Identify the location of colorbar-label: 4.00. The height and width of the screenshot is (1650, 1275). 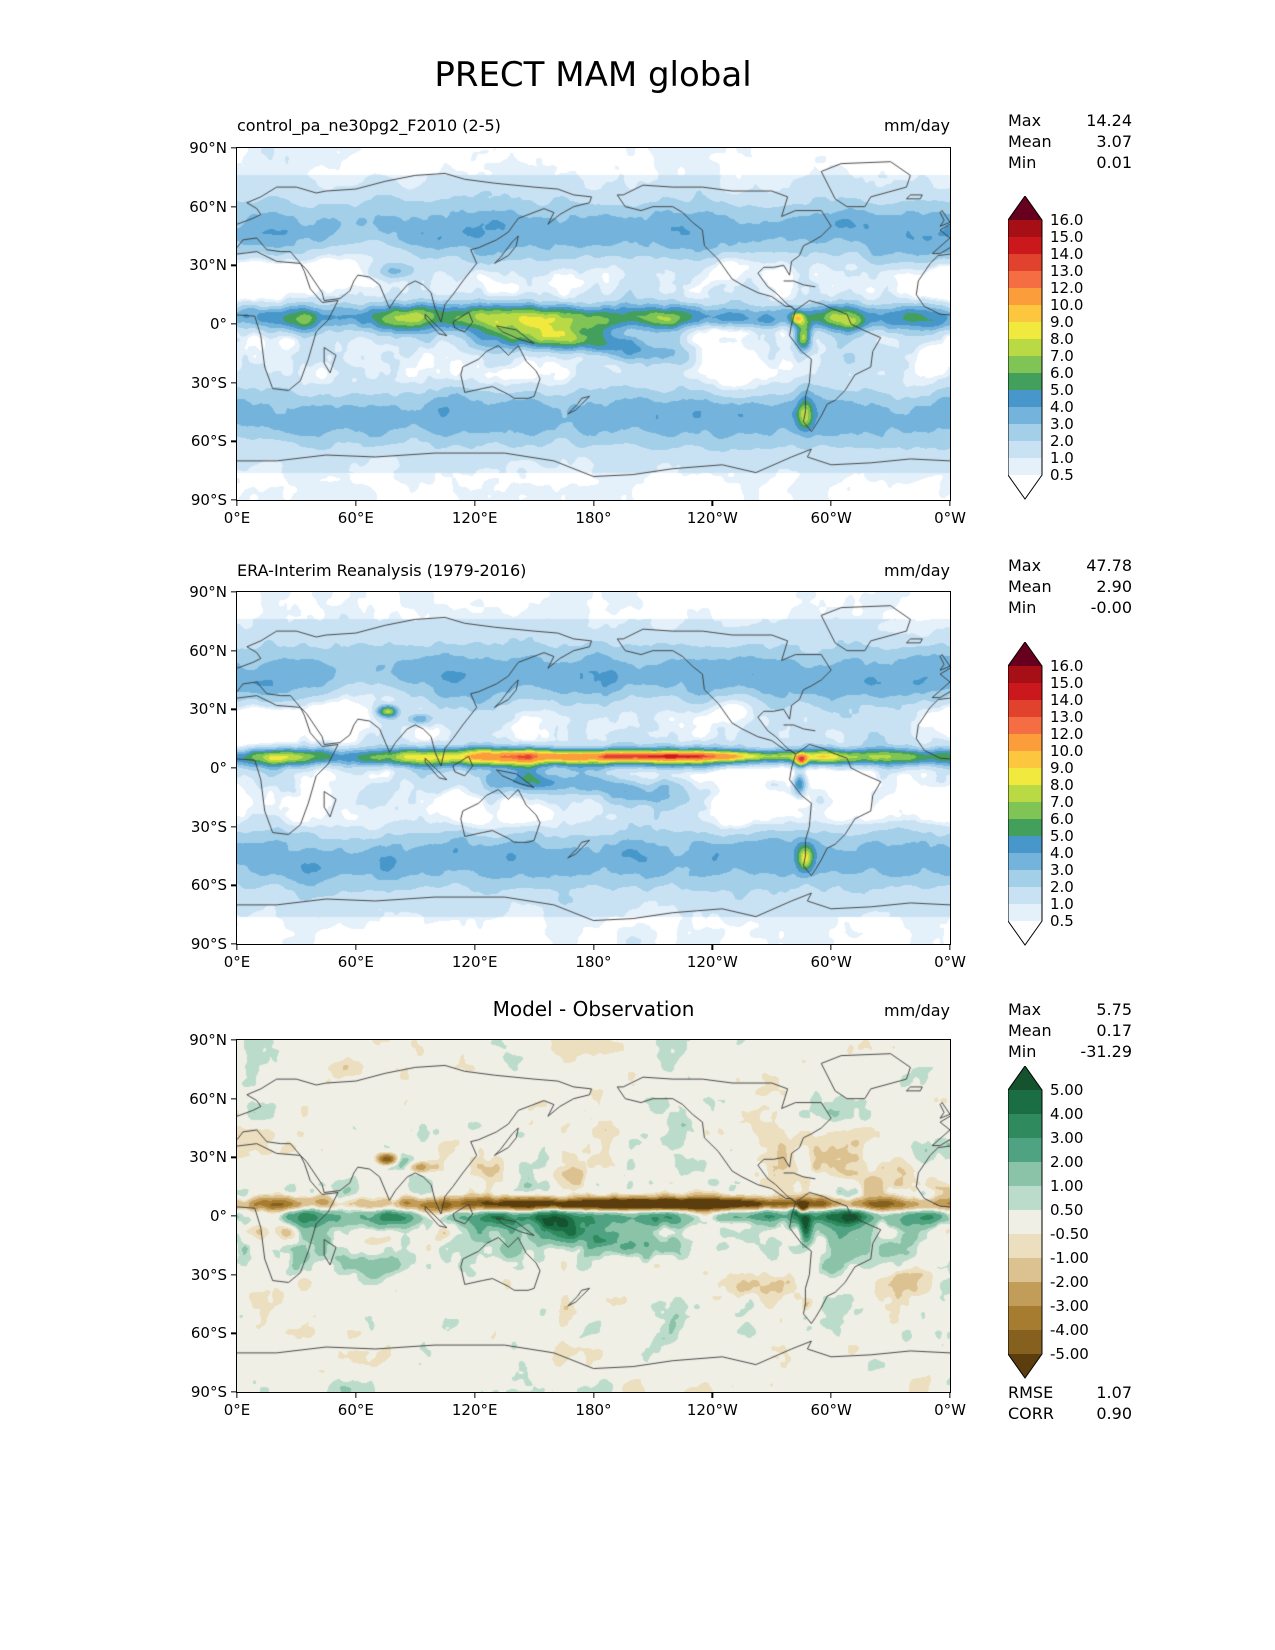
(1066, 1114).